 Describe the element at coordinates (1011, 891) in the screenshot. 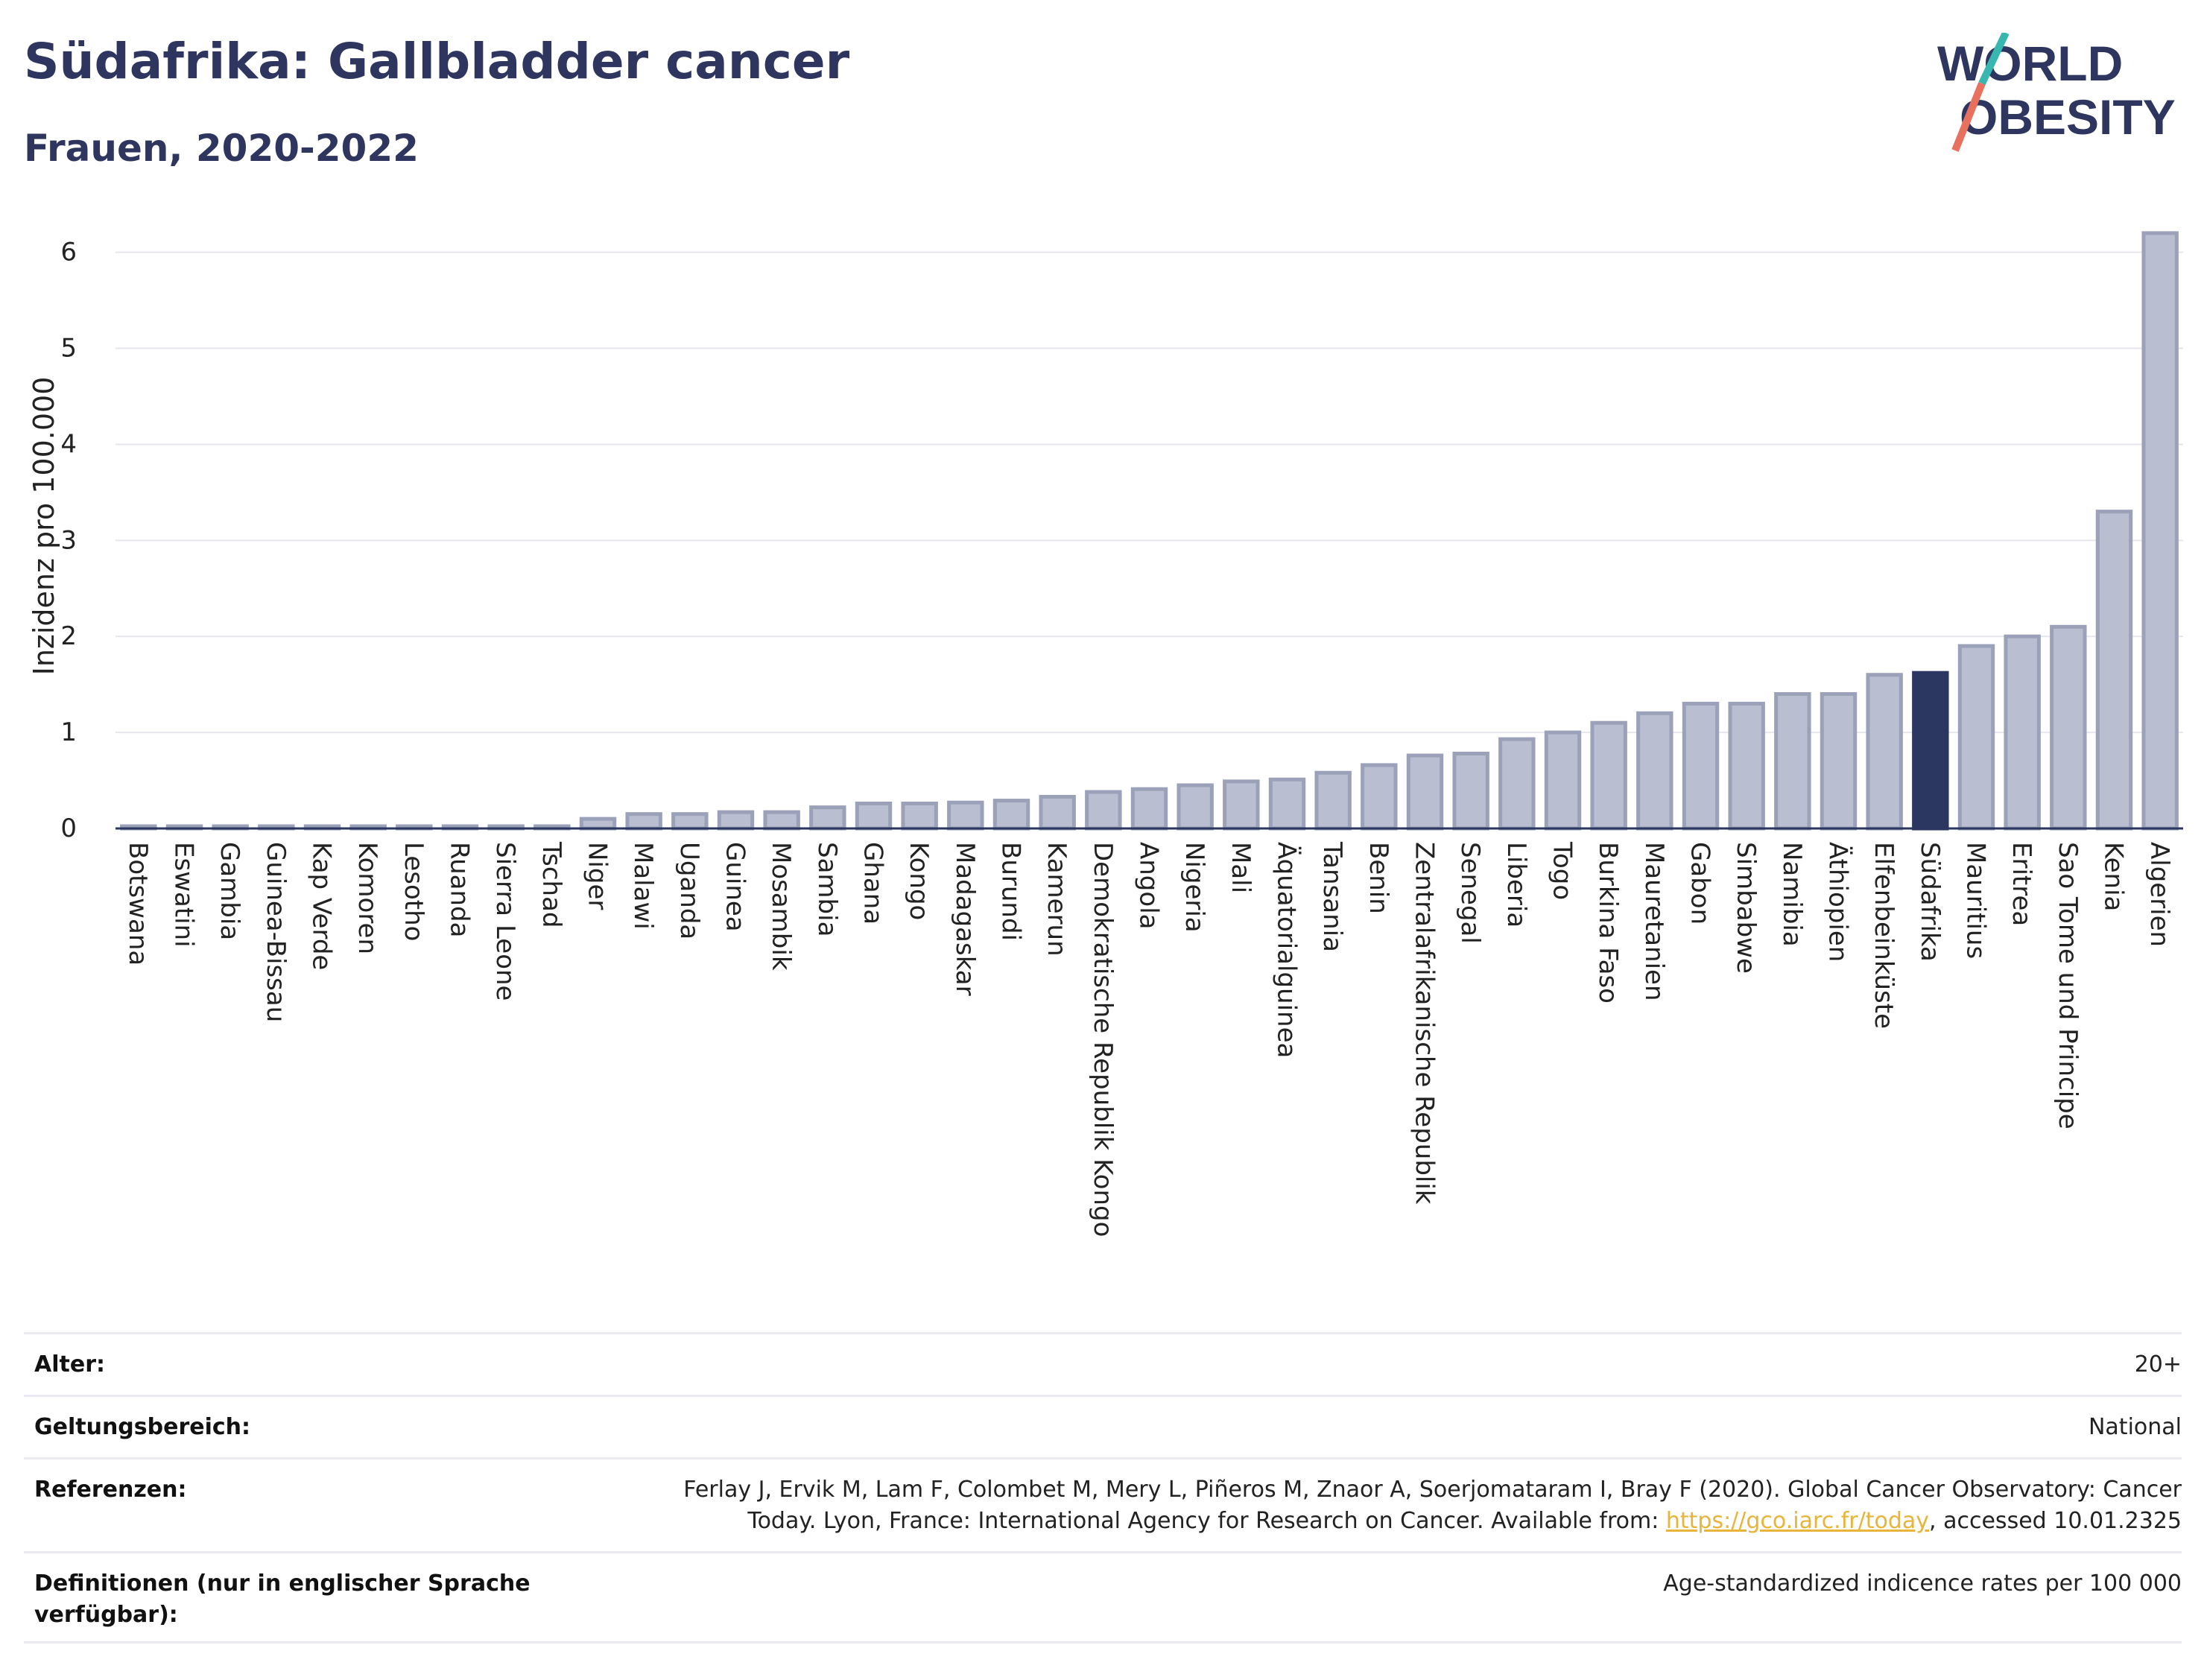

I see `x-tick-label: Burundi` at that location.